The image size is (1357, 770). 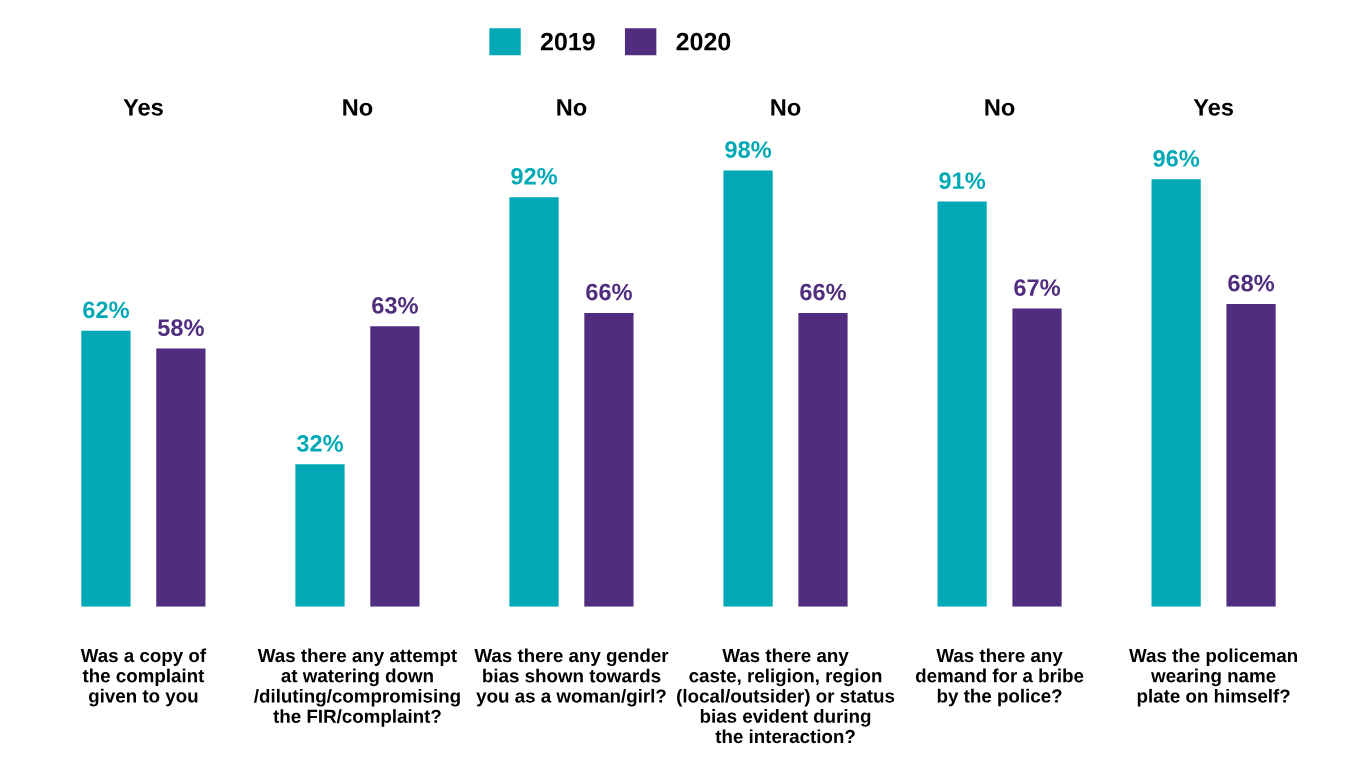 I want to click on legend-label: 2019, so click(x=567, y=41).